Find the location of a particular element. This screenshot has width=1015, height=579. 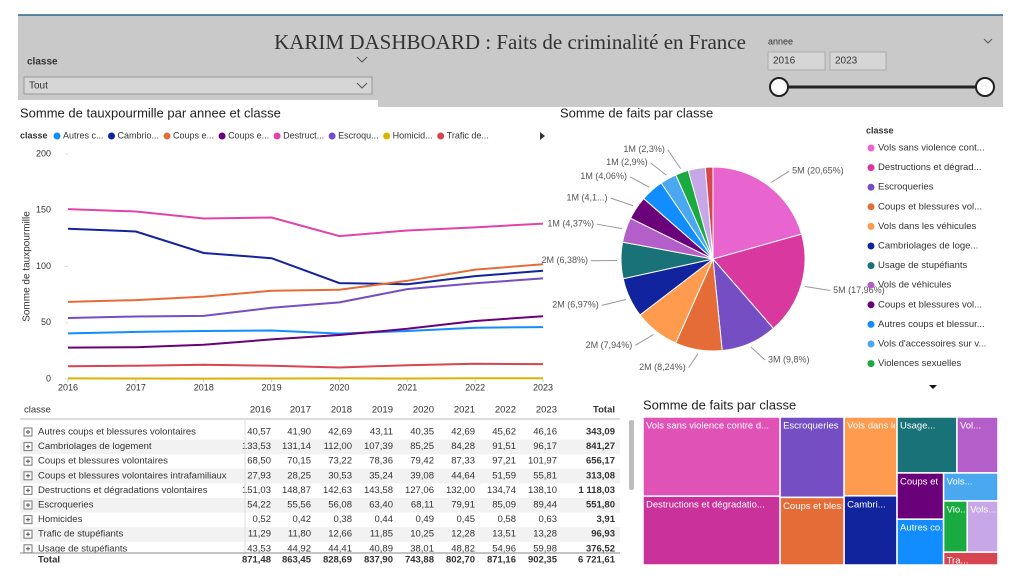

data-label: 2M (7,94%) is located at coordinates (609, 345).